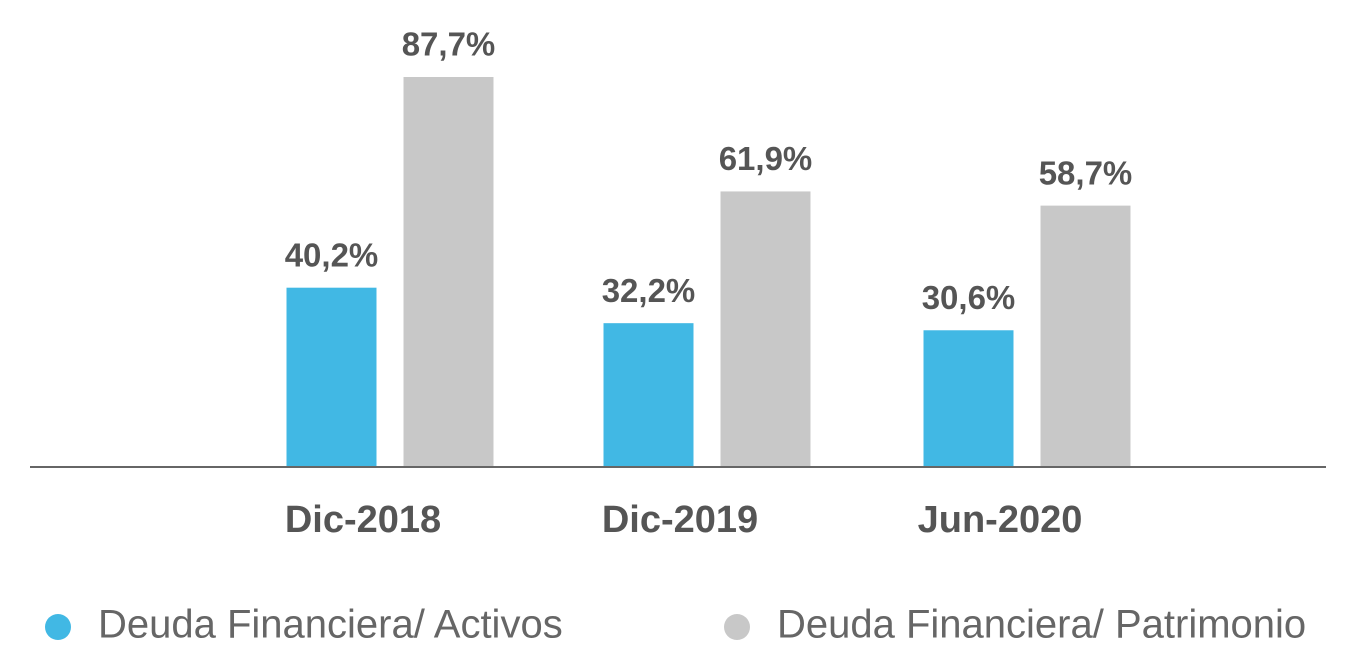 The height and width of the screenshot is (646, 1368). Describe the element at coordinates (969, 297) in the screenshot. I see `value-label: 30,6%` at that location.